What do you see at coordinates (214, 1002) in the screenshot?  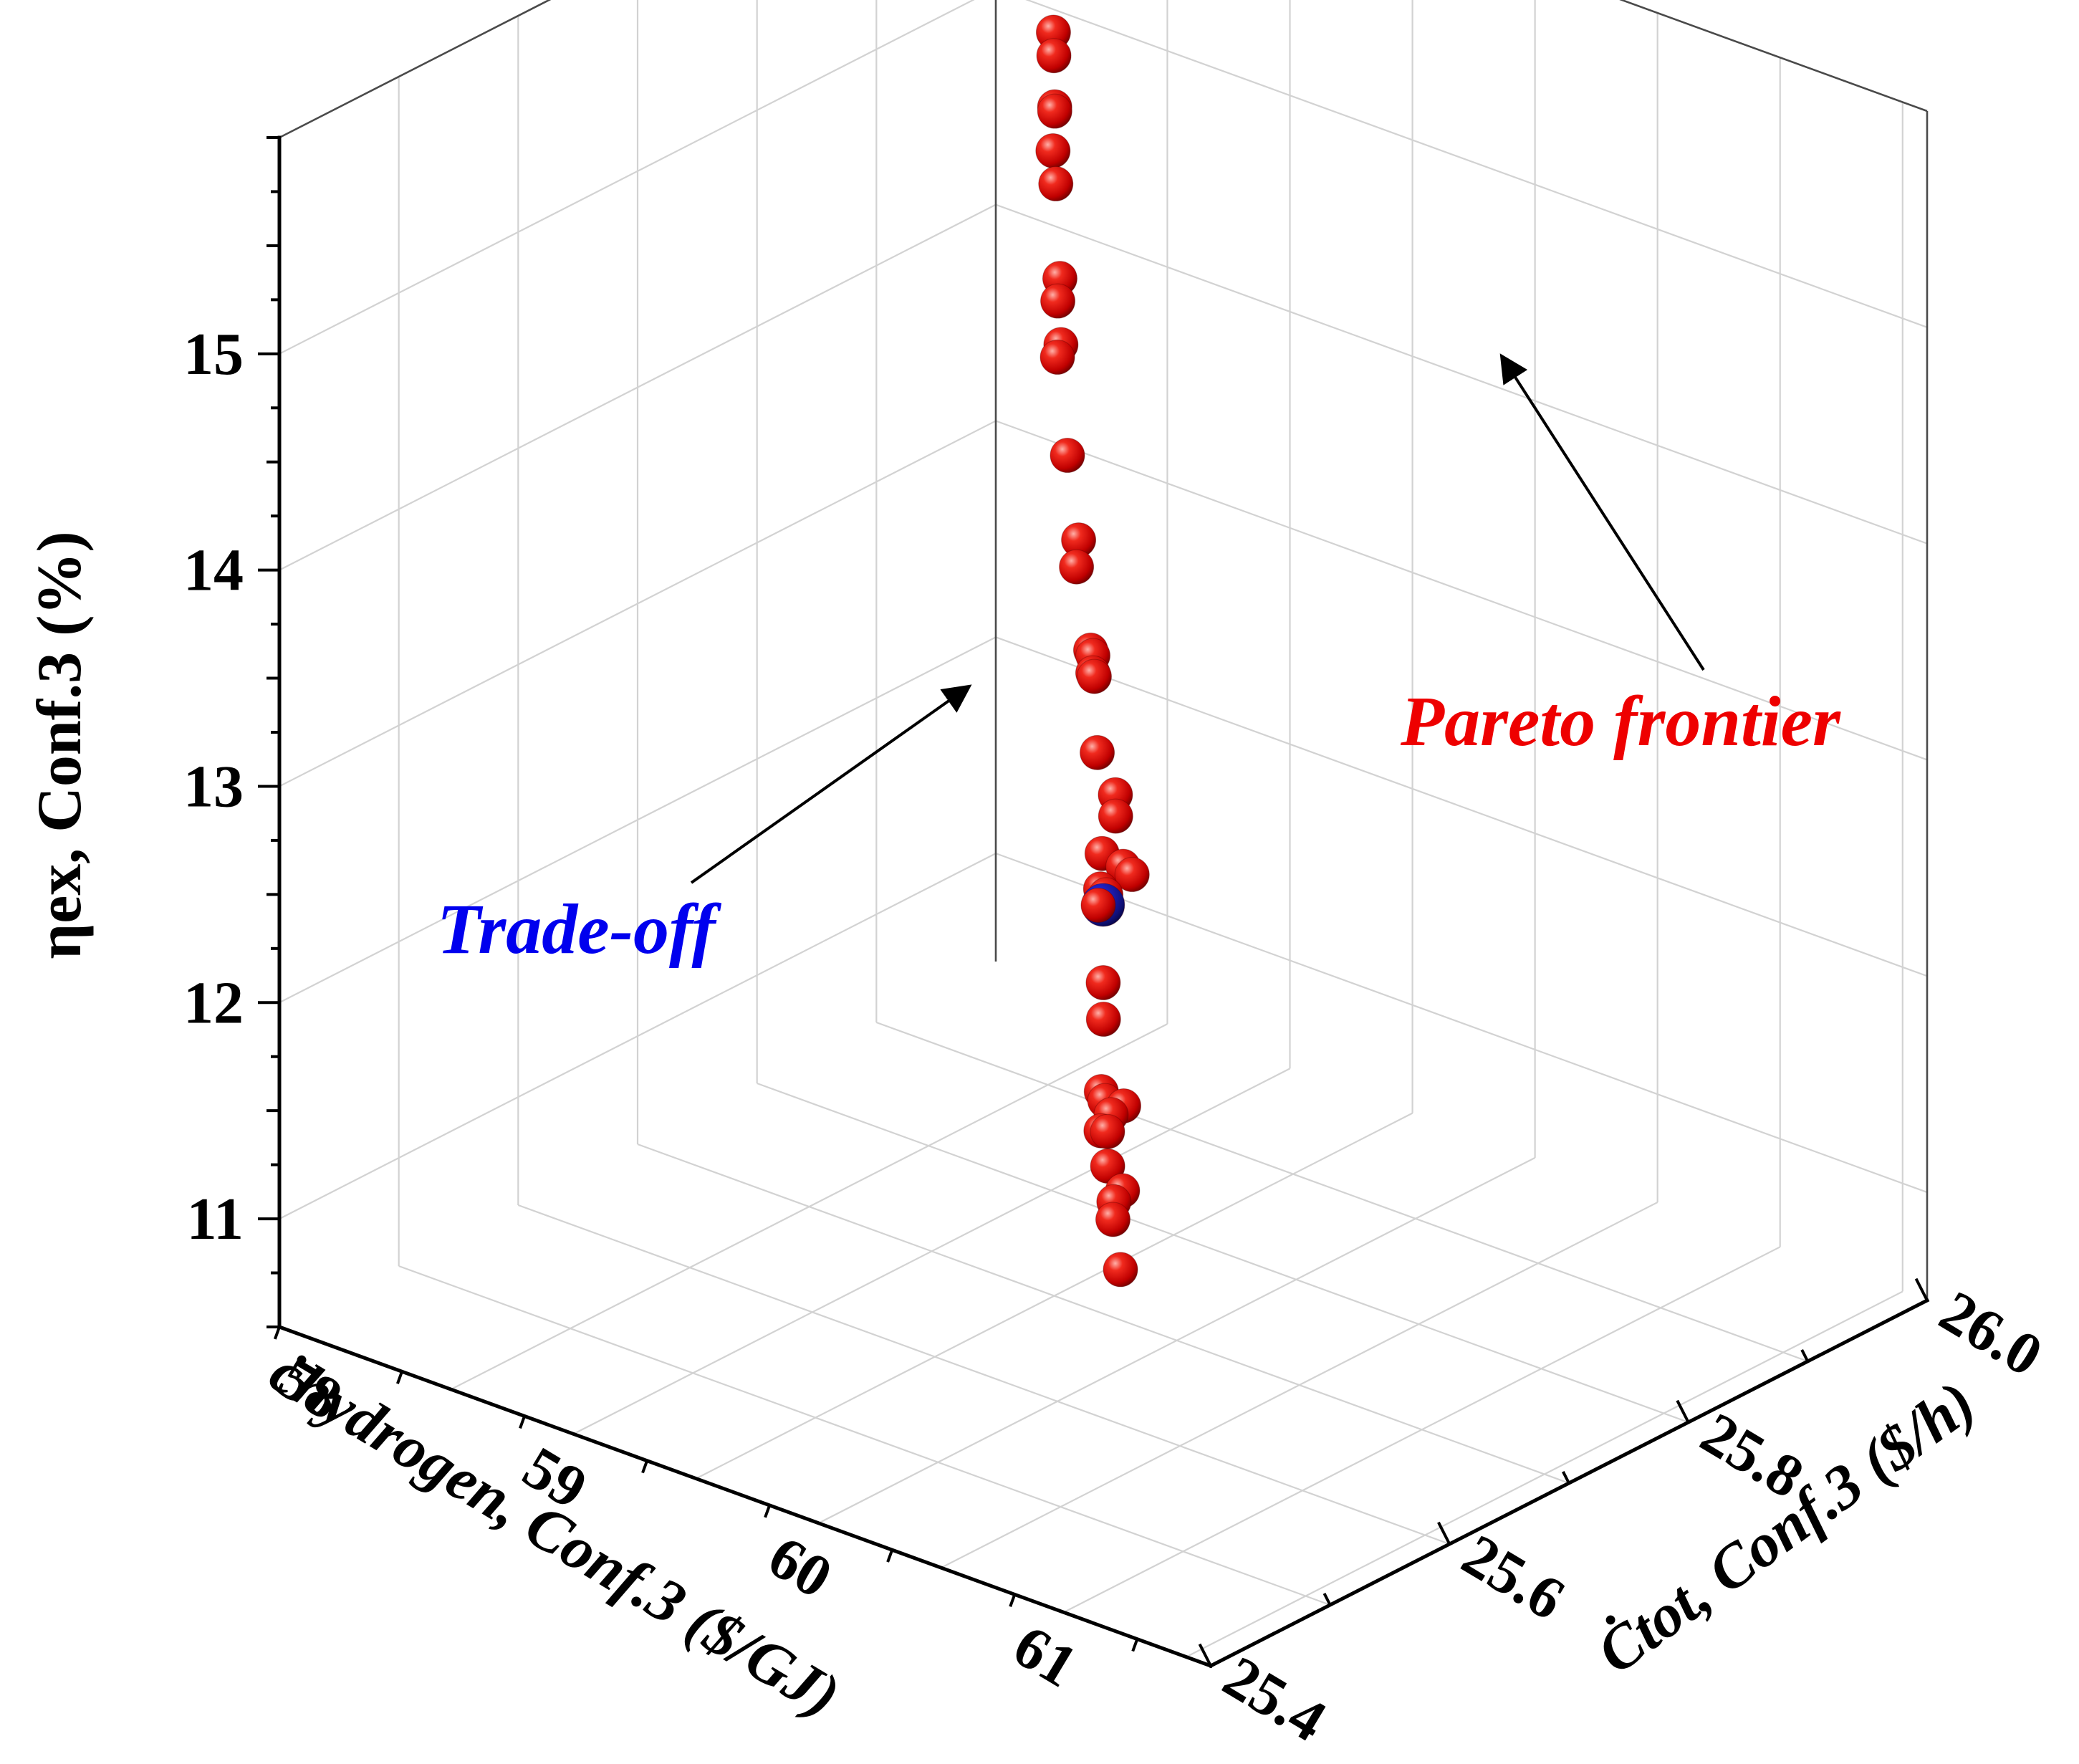 I see `z-tick-label: 12` at bounding box center [214, 1002].